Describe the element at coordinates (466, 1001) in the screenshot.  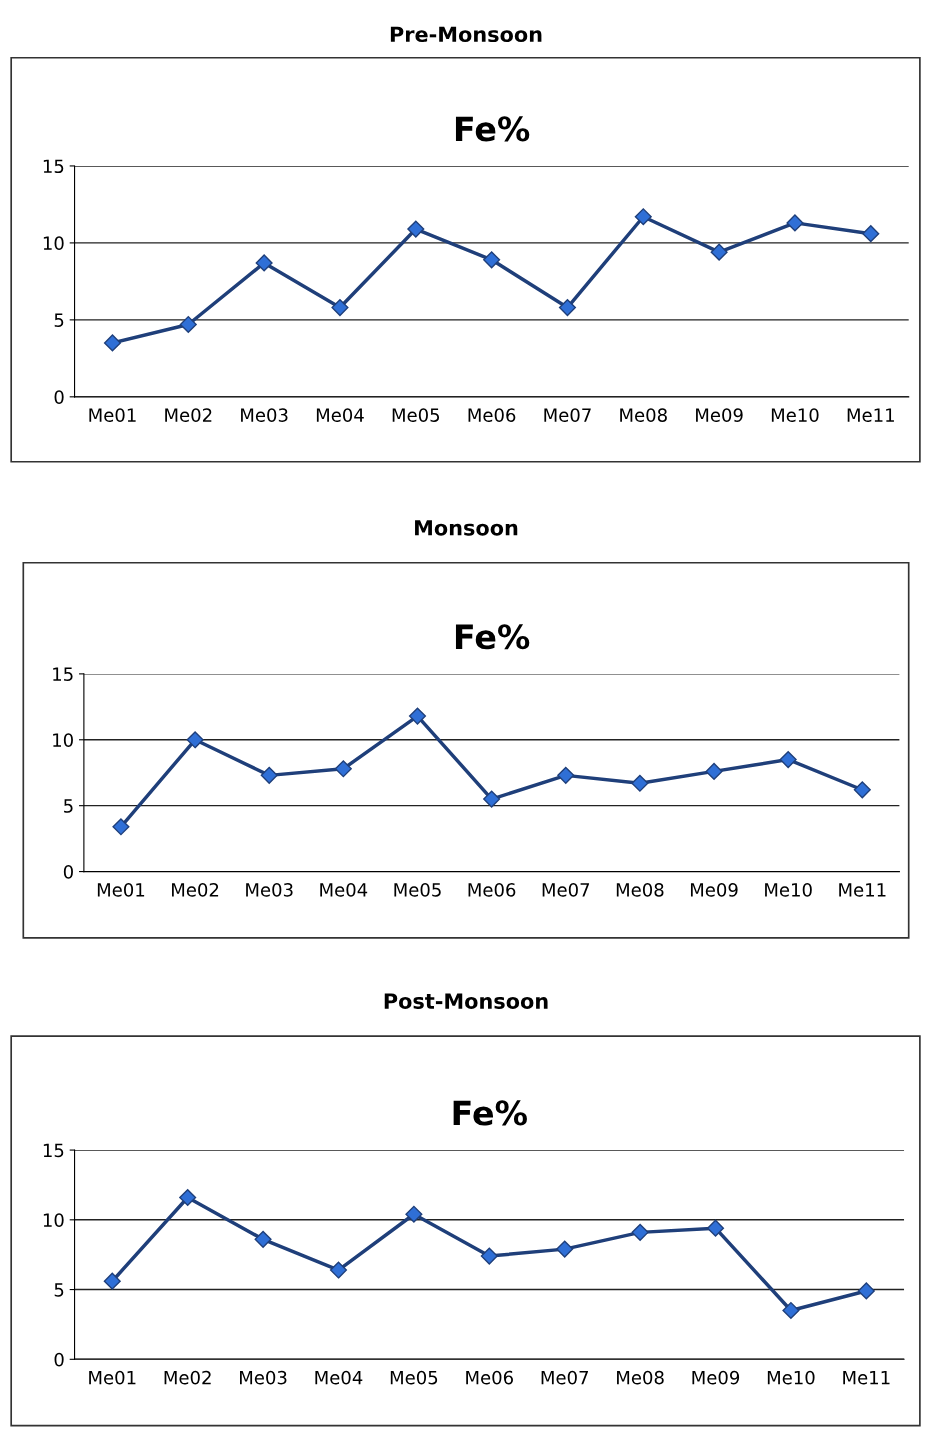
I see `chart-title: Post-Monsoon` at that location.